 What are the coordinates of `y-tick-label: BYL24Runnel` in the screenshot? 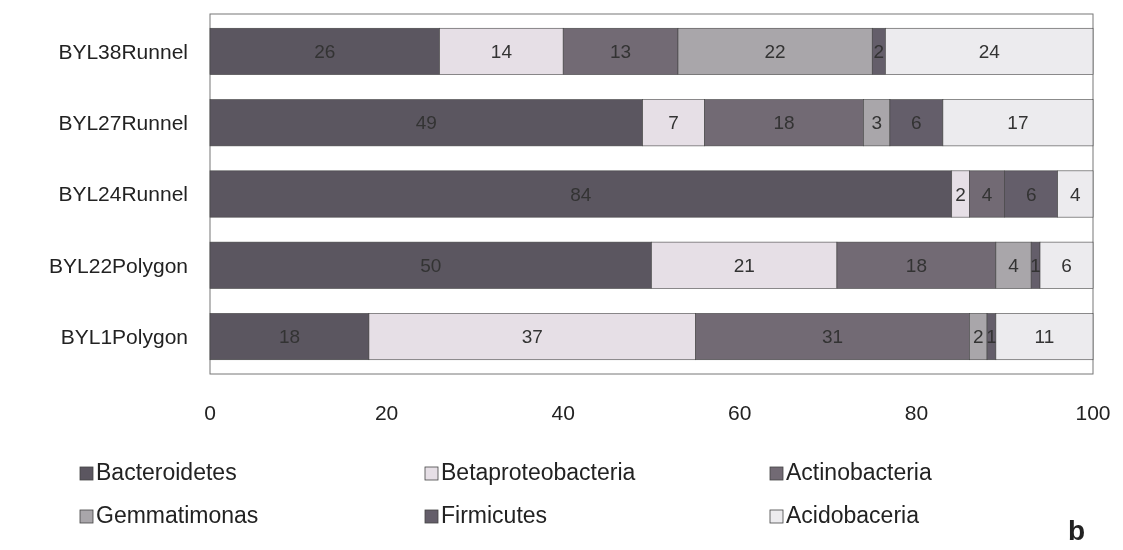 It's located at (123, 194).